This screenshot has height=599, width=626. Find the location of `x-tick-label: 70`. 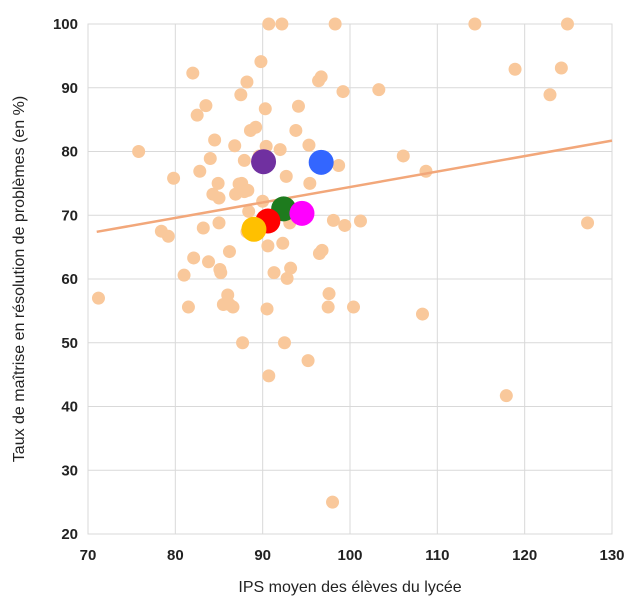

x-tick-label: 70 is located at coordinates (88, 555).